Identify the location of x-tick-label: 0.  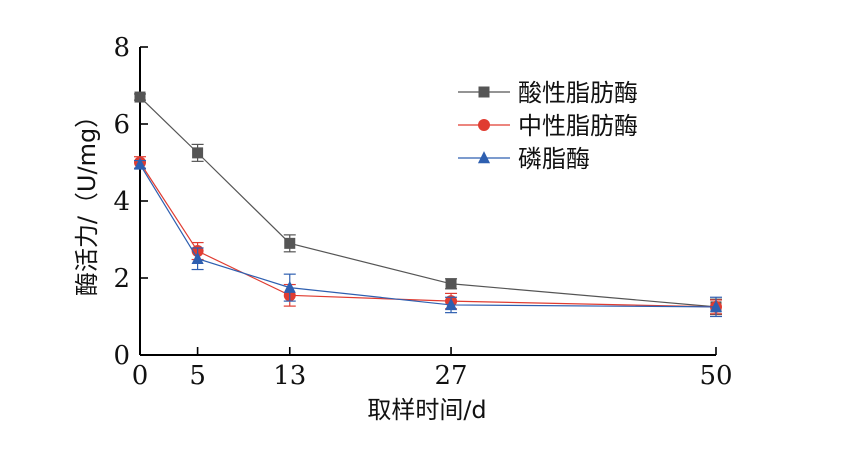
(140, 376).